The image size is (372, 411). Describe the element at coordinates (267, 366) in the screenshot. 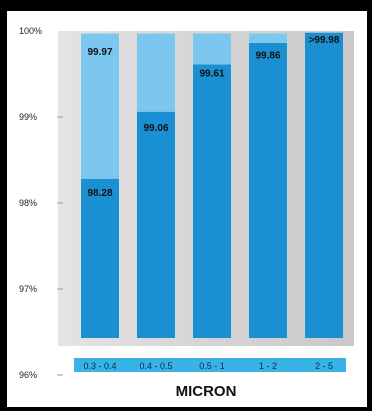

I see `category-label: 1 - 2` at that location.